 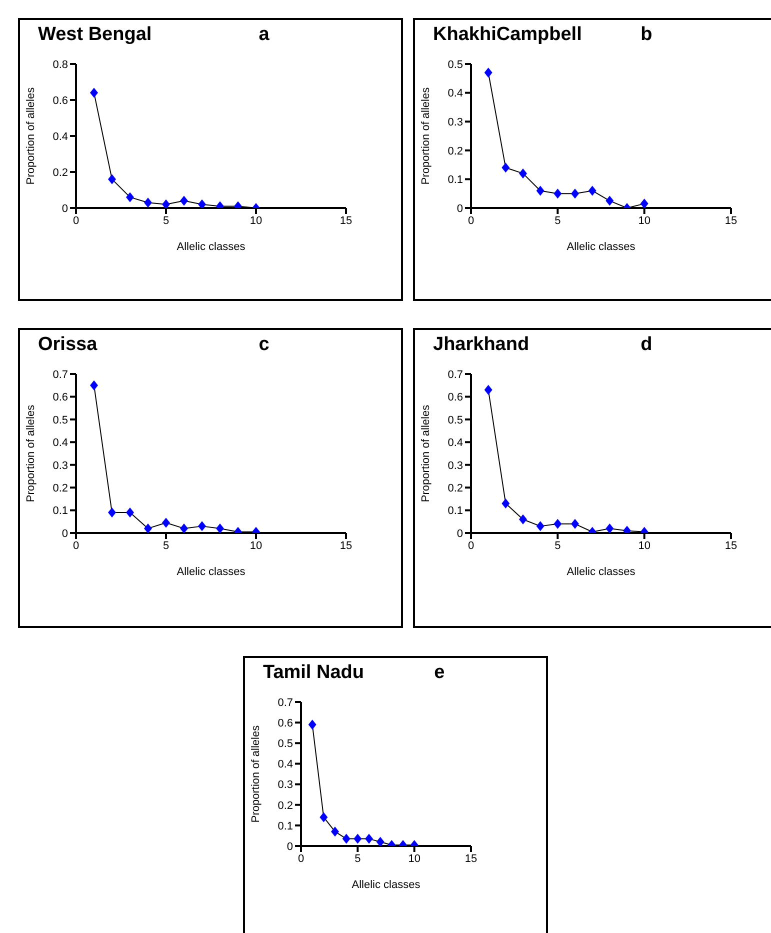 What do you see at coordinates (439, 673) in the screenshot?
I see `text: e` at bounding box center [439, 673].